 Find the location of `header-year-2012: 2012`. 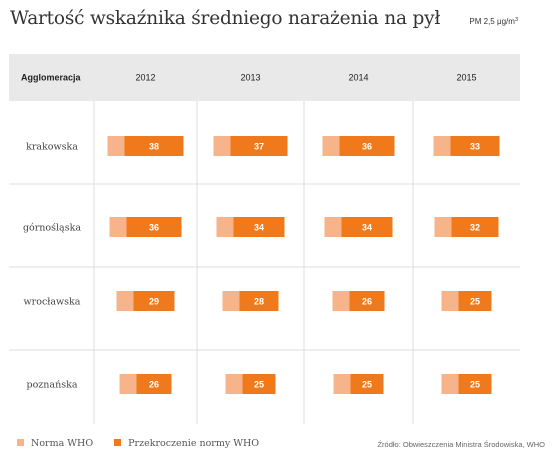

header-year-2012: 2012 is located at coordinates (145, 78).